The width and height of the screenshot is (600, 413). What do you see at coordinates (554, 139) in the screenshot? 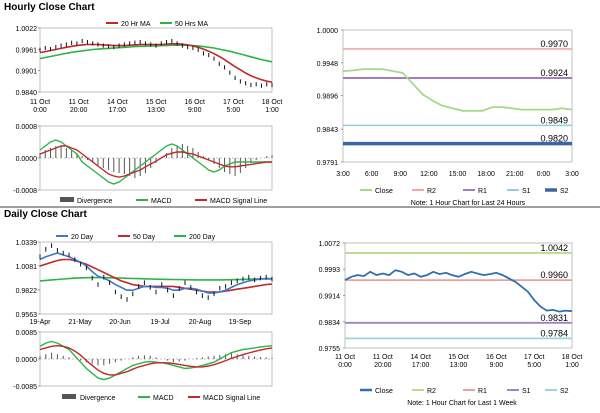
I see `hourly-pivot-s2-label: 0.9820` at bounding box center [554, 139].